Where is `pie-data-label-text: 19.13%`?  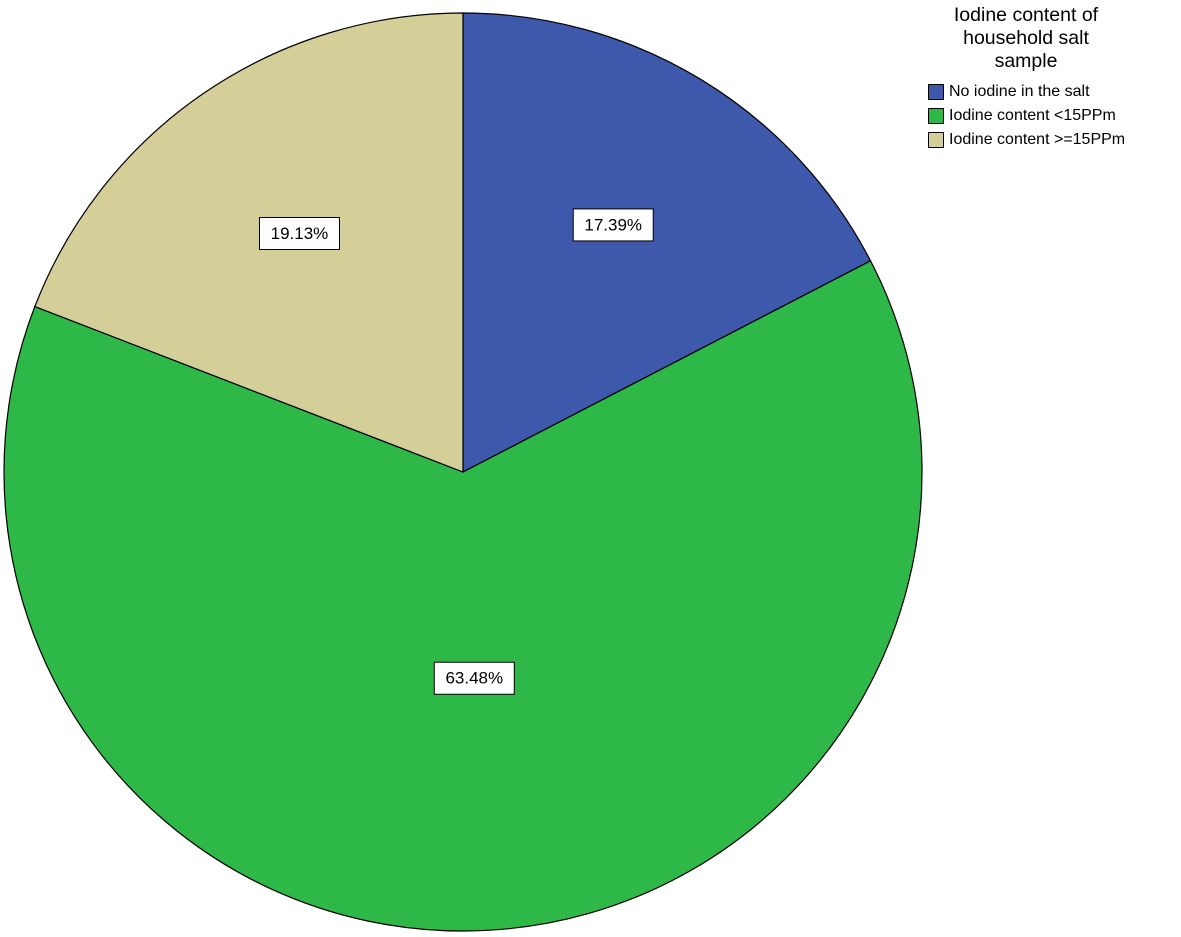
pie-data-label-text: 19.13% is located at coordinates (300, 233).